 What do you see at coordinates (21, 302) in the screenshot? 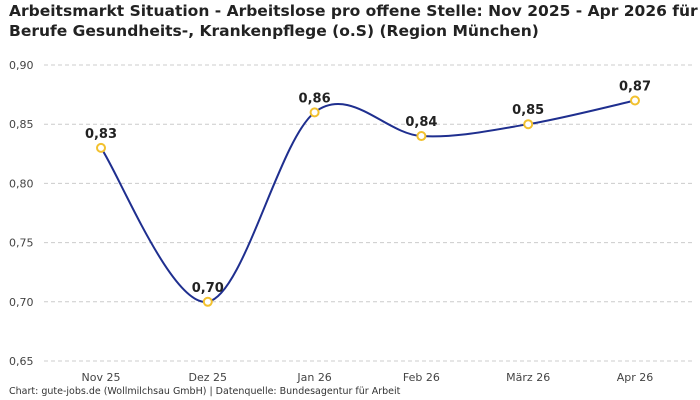
I see `y-tick-label: 0,70` at bounding box center [21, 302].